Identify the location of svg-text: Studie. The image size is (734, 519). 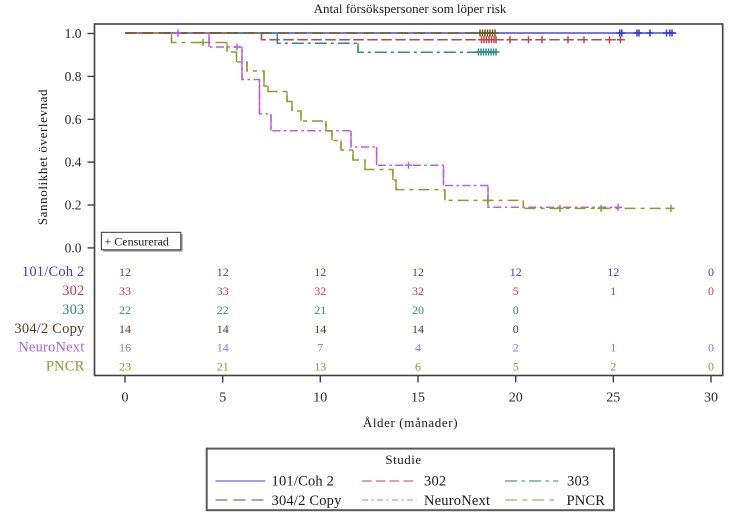
(403, 459).